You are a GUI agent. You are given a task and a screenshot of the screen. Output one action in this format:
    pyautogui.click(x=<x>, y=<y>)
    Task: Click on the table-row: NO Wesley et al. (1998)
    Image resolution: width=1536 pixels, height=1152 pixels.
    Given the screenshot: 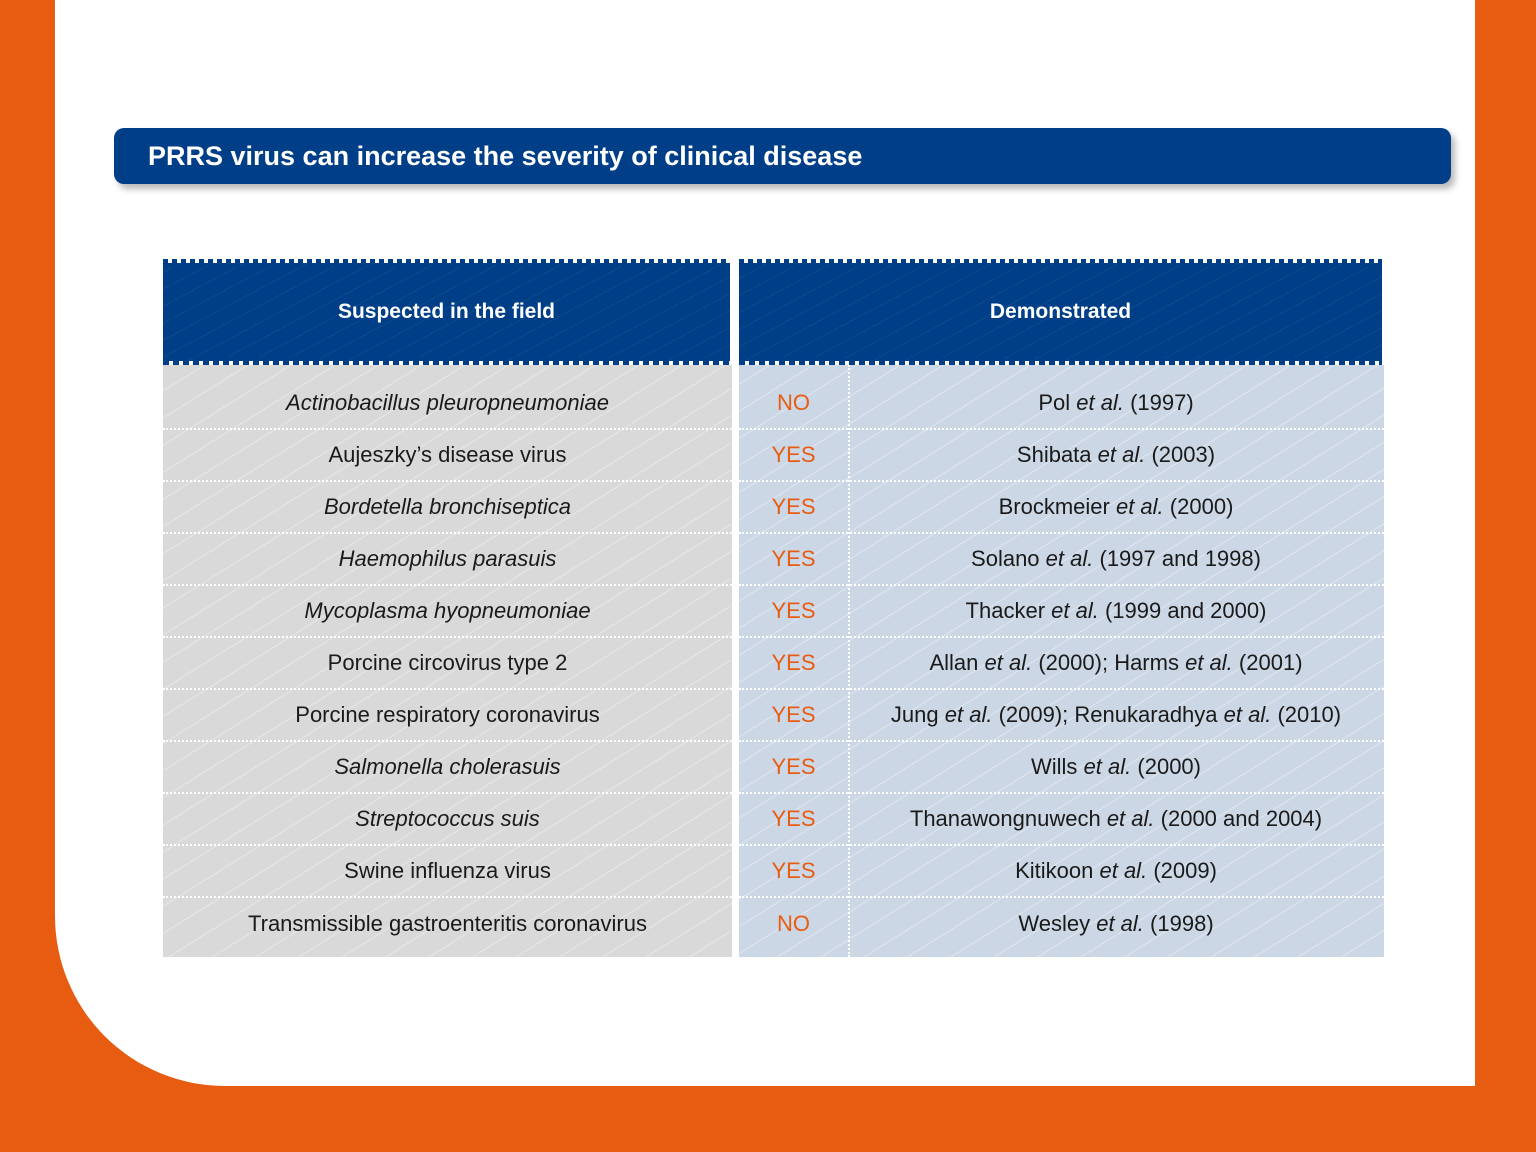 What is the action you would take?
    pyautogui.click(x=1061, y=924)
    